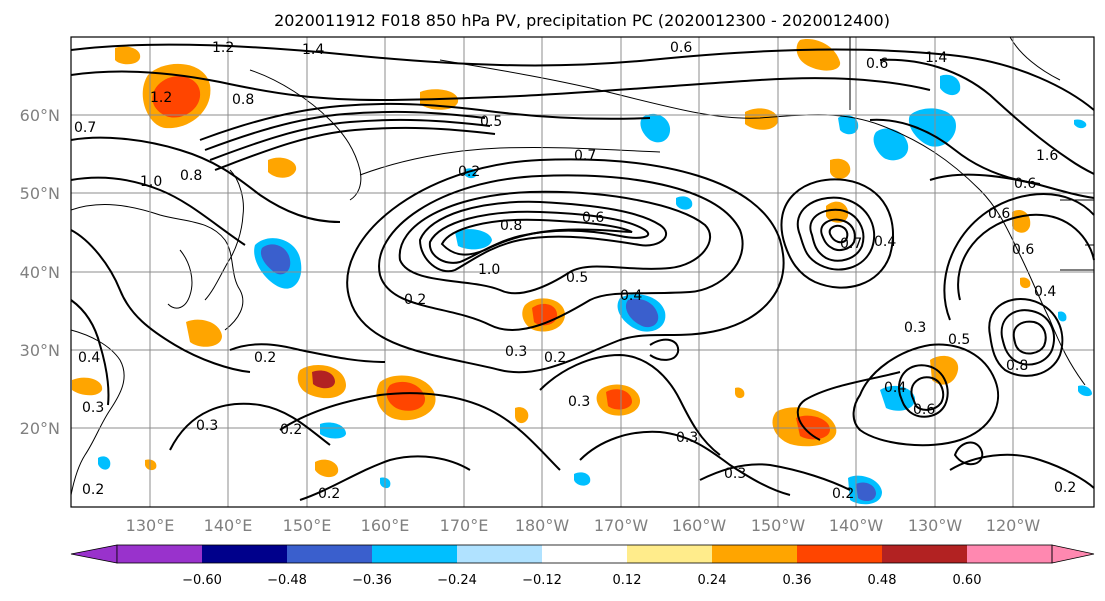  Describe the element at coordinates (313, 50) in the screenshot. I see `contour-label: 1.4` at that location.